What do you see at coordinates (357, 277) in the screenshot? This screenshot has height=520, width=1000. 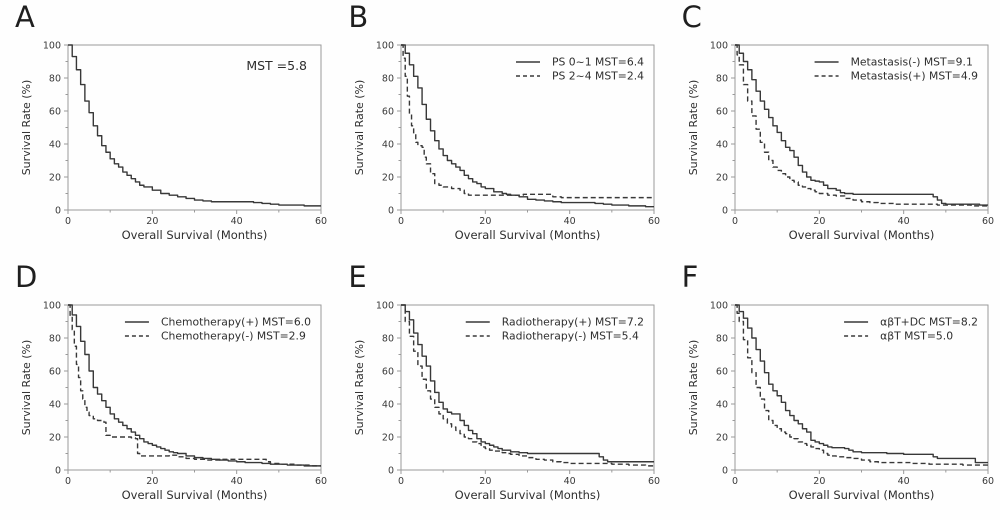 I see `panel-letter: E` at bounding box center [357, 277].